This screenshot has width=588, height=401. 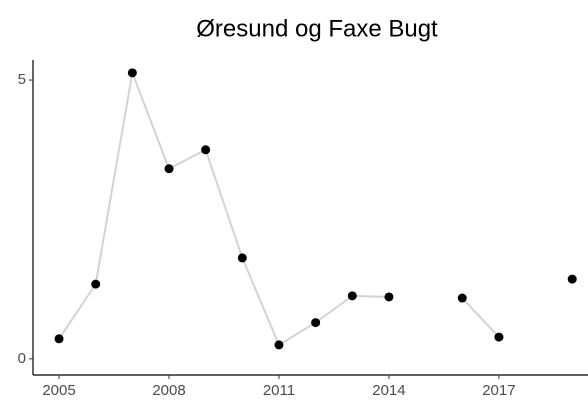 I want to click on chart-title: Øresund og Faxe Bugt, so click(x=317, y=28).